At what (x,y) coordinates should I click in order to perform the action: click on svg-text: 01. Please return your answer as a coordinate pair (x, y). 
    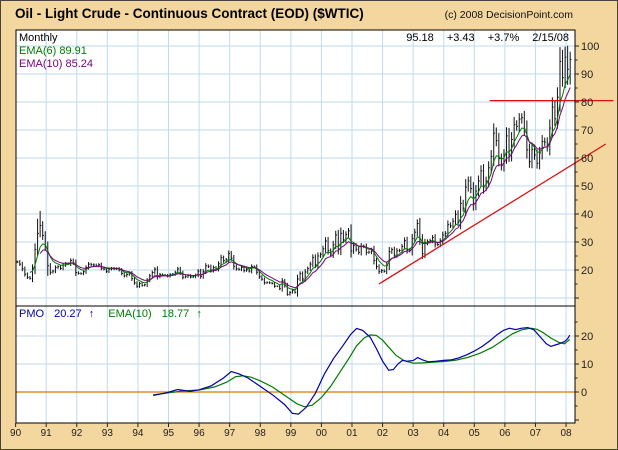
    Looking at the image, I should click on (352, 433).